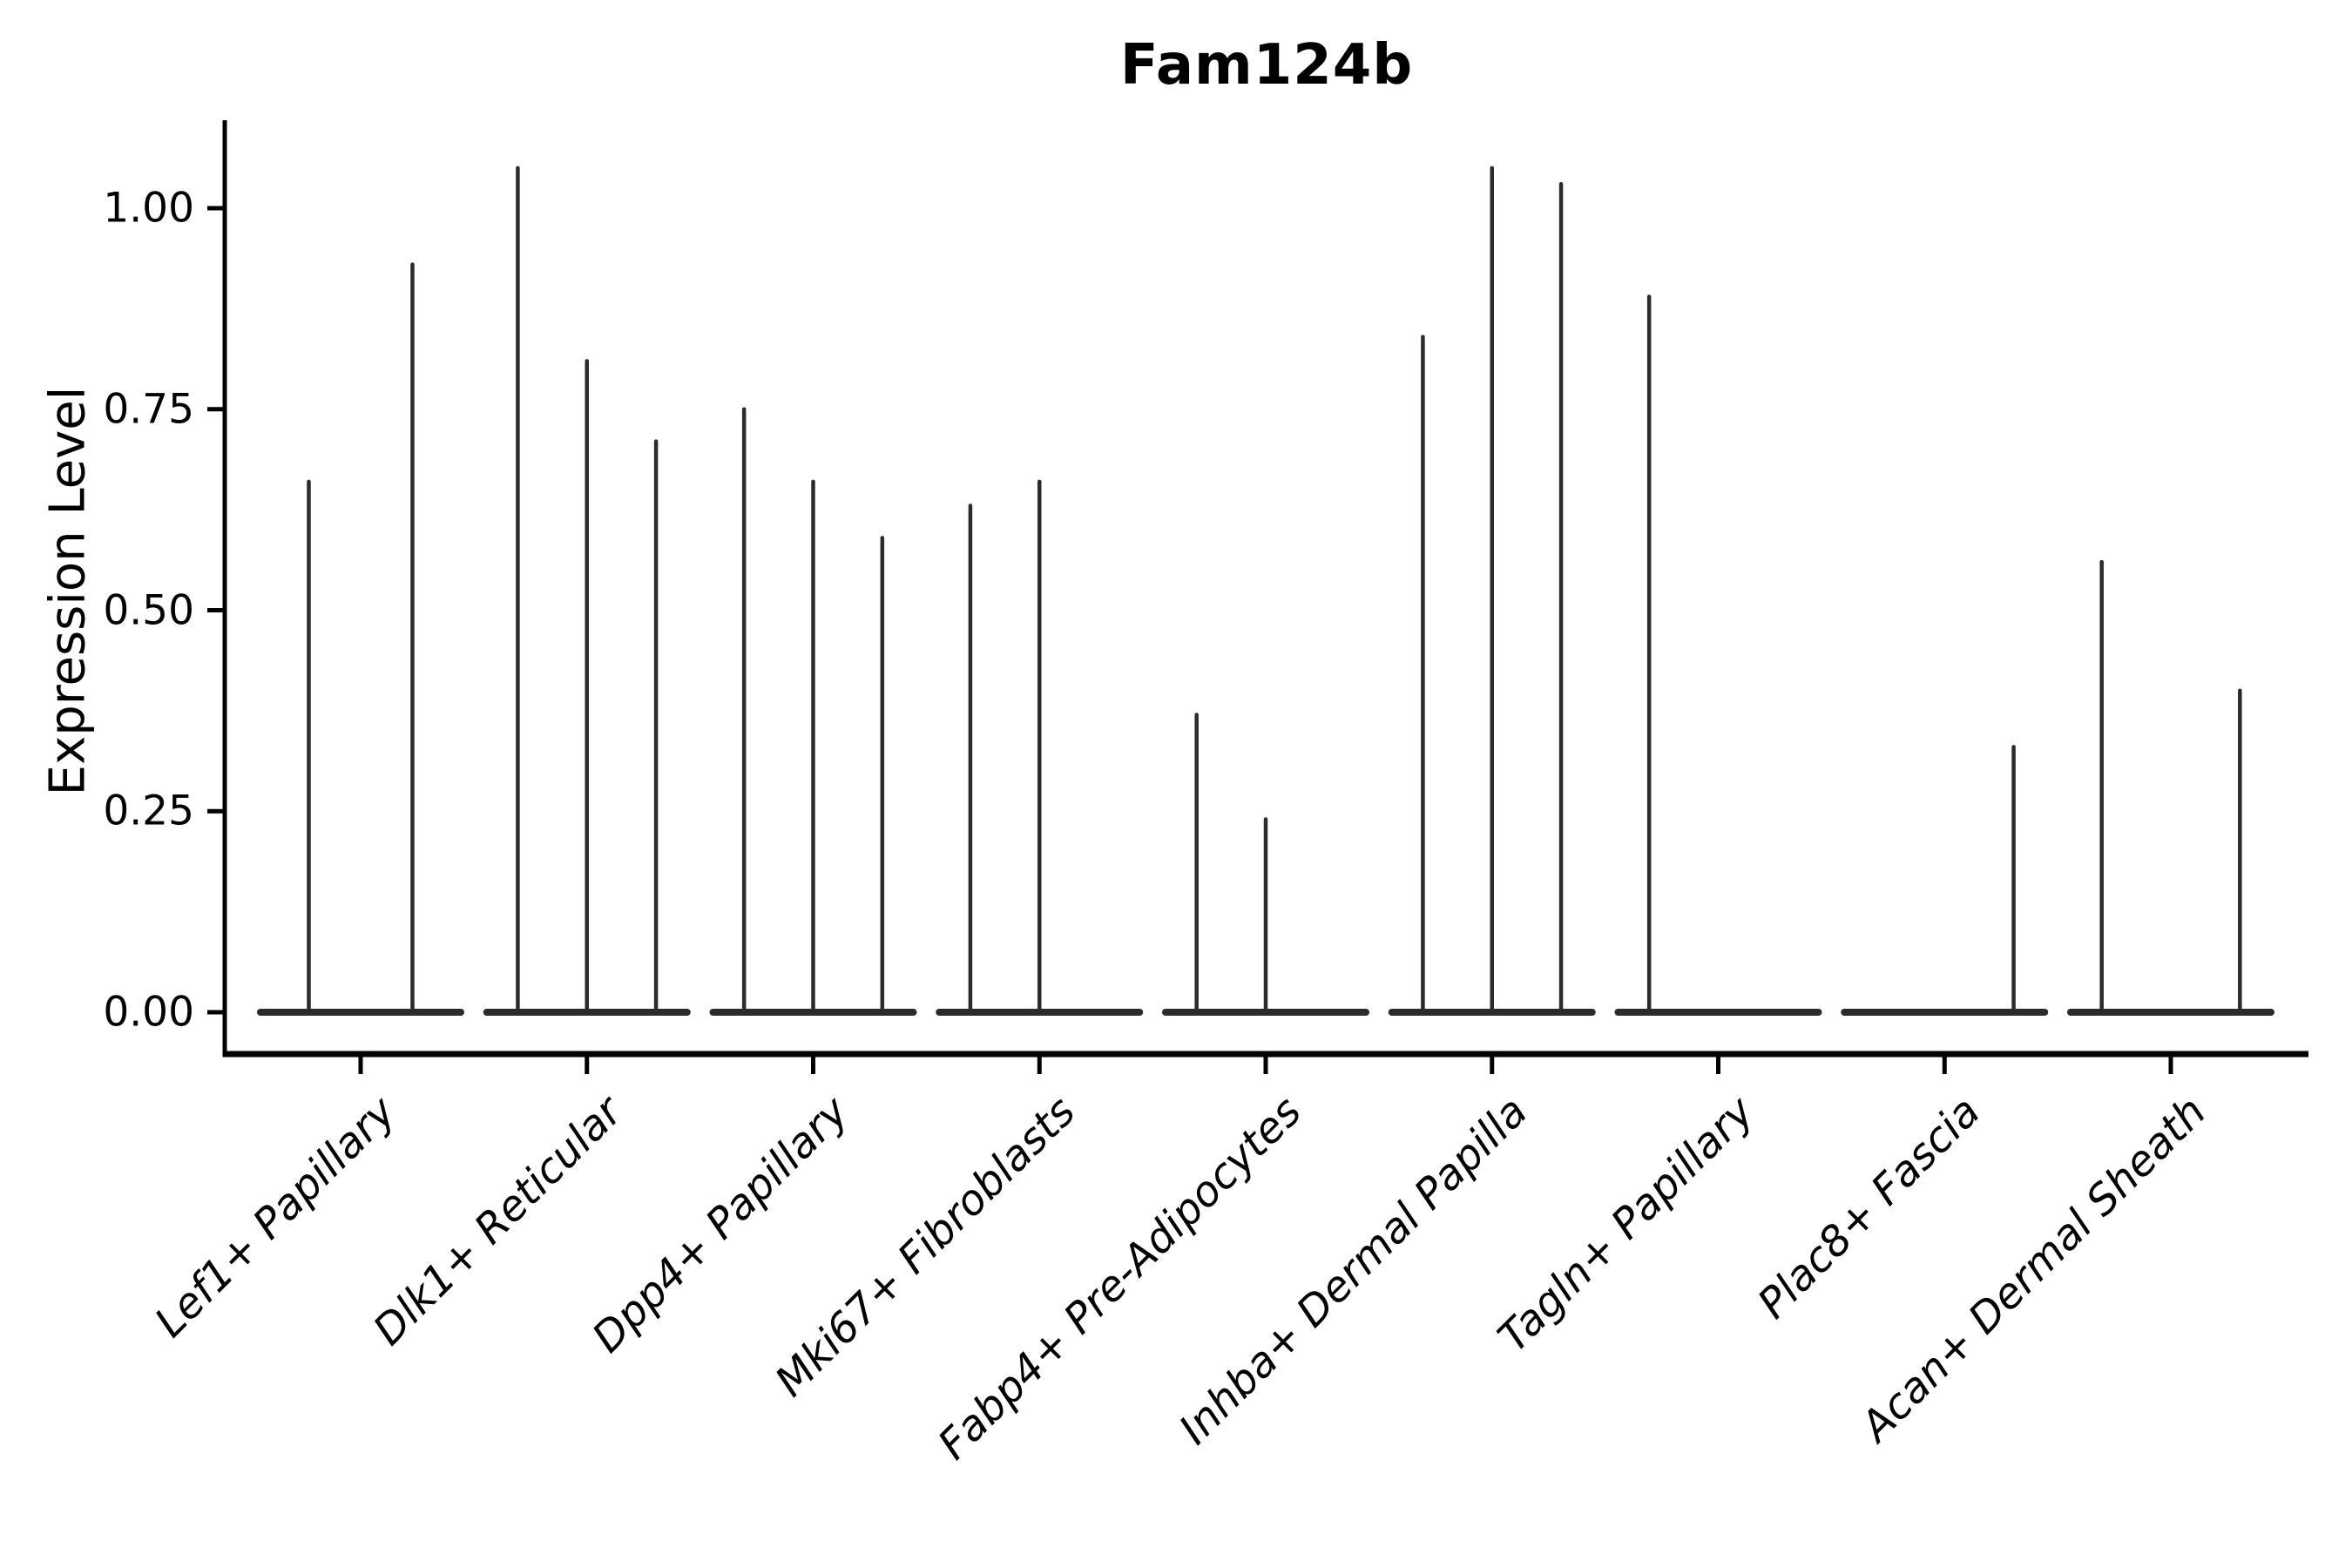 The width and height of the screenshot is (2352, 1568). What do you see at coordinates (148, 1013) in the screenshot?
I see `y-tick-label: 0.00` at bounding box center [148, 1013].